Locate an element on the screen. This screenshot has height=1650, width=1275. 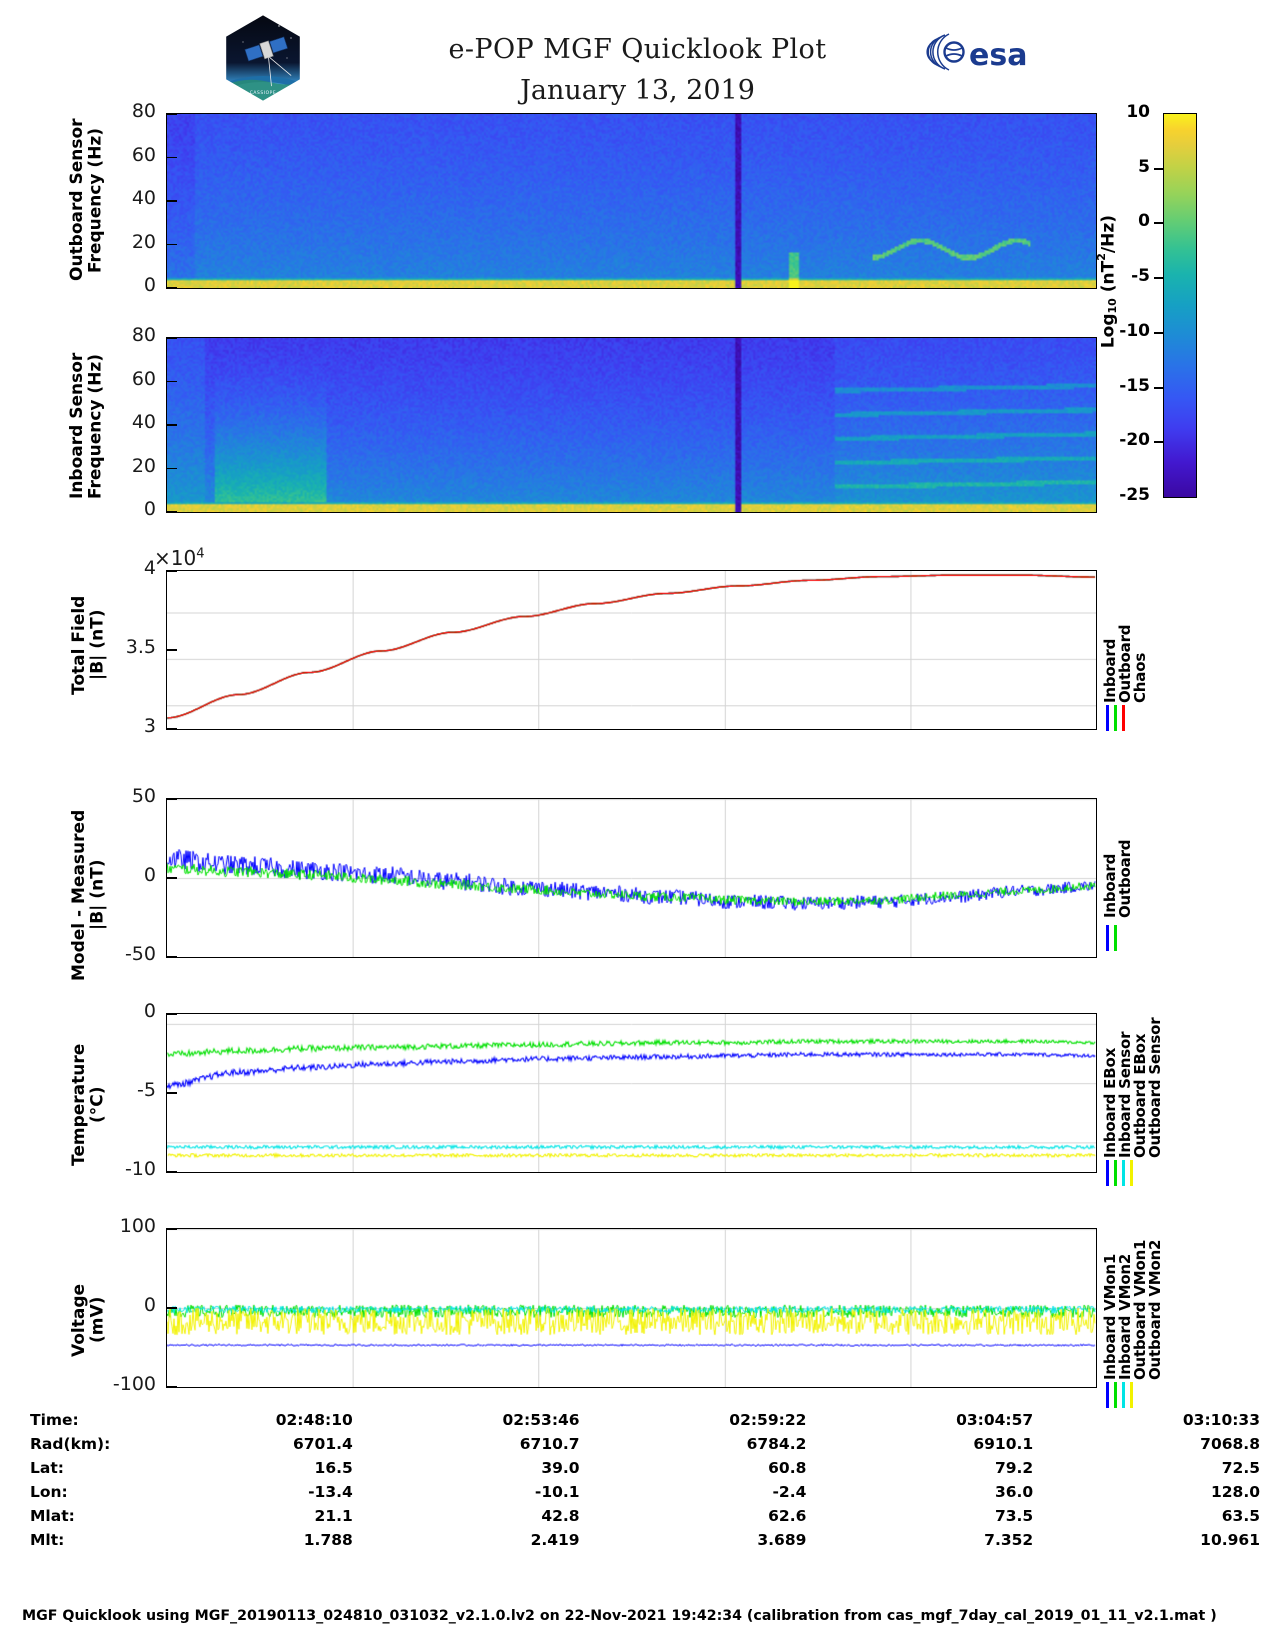
ax6-ytick: 0 is located at coordinates (149, 1305).